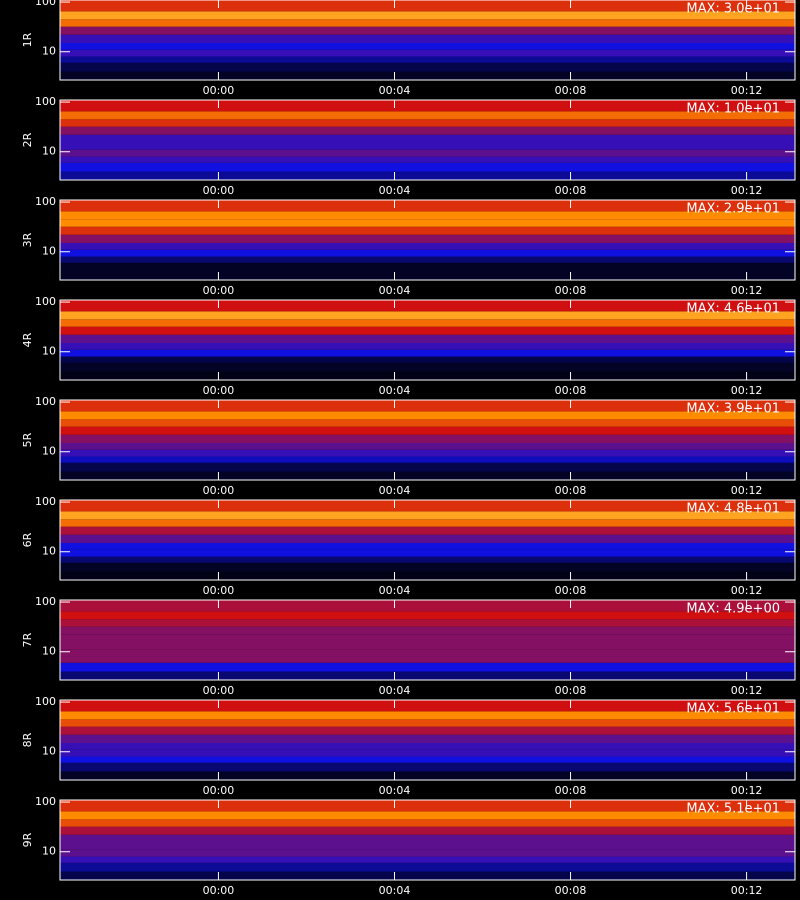  I want to click on y-axis-label: 3R, so click(27, 239).